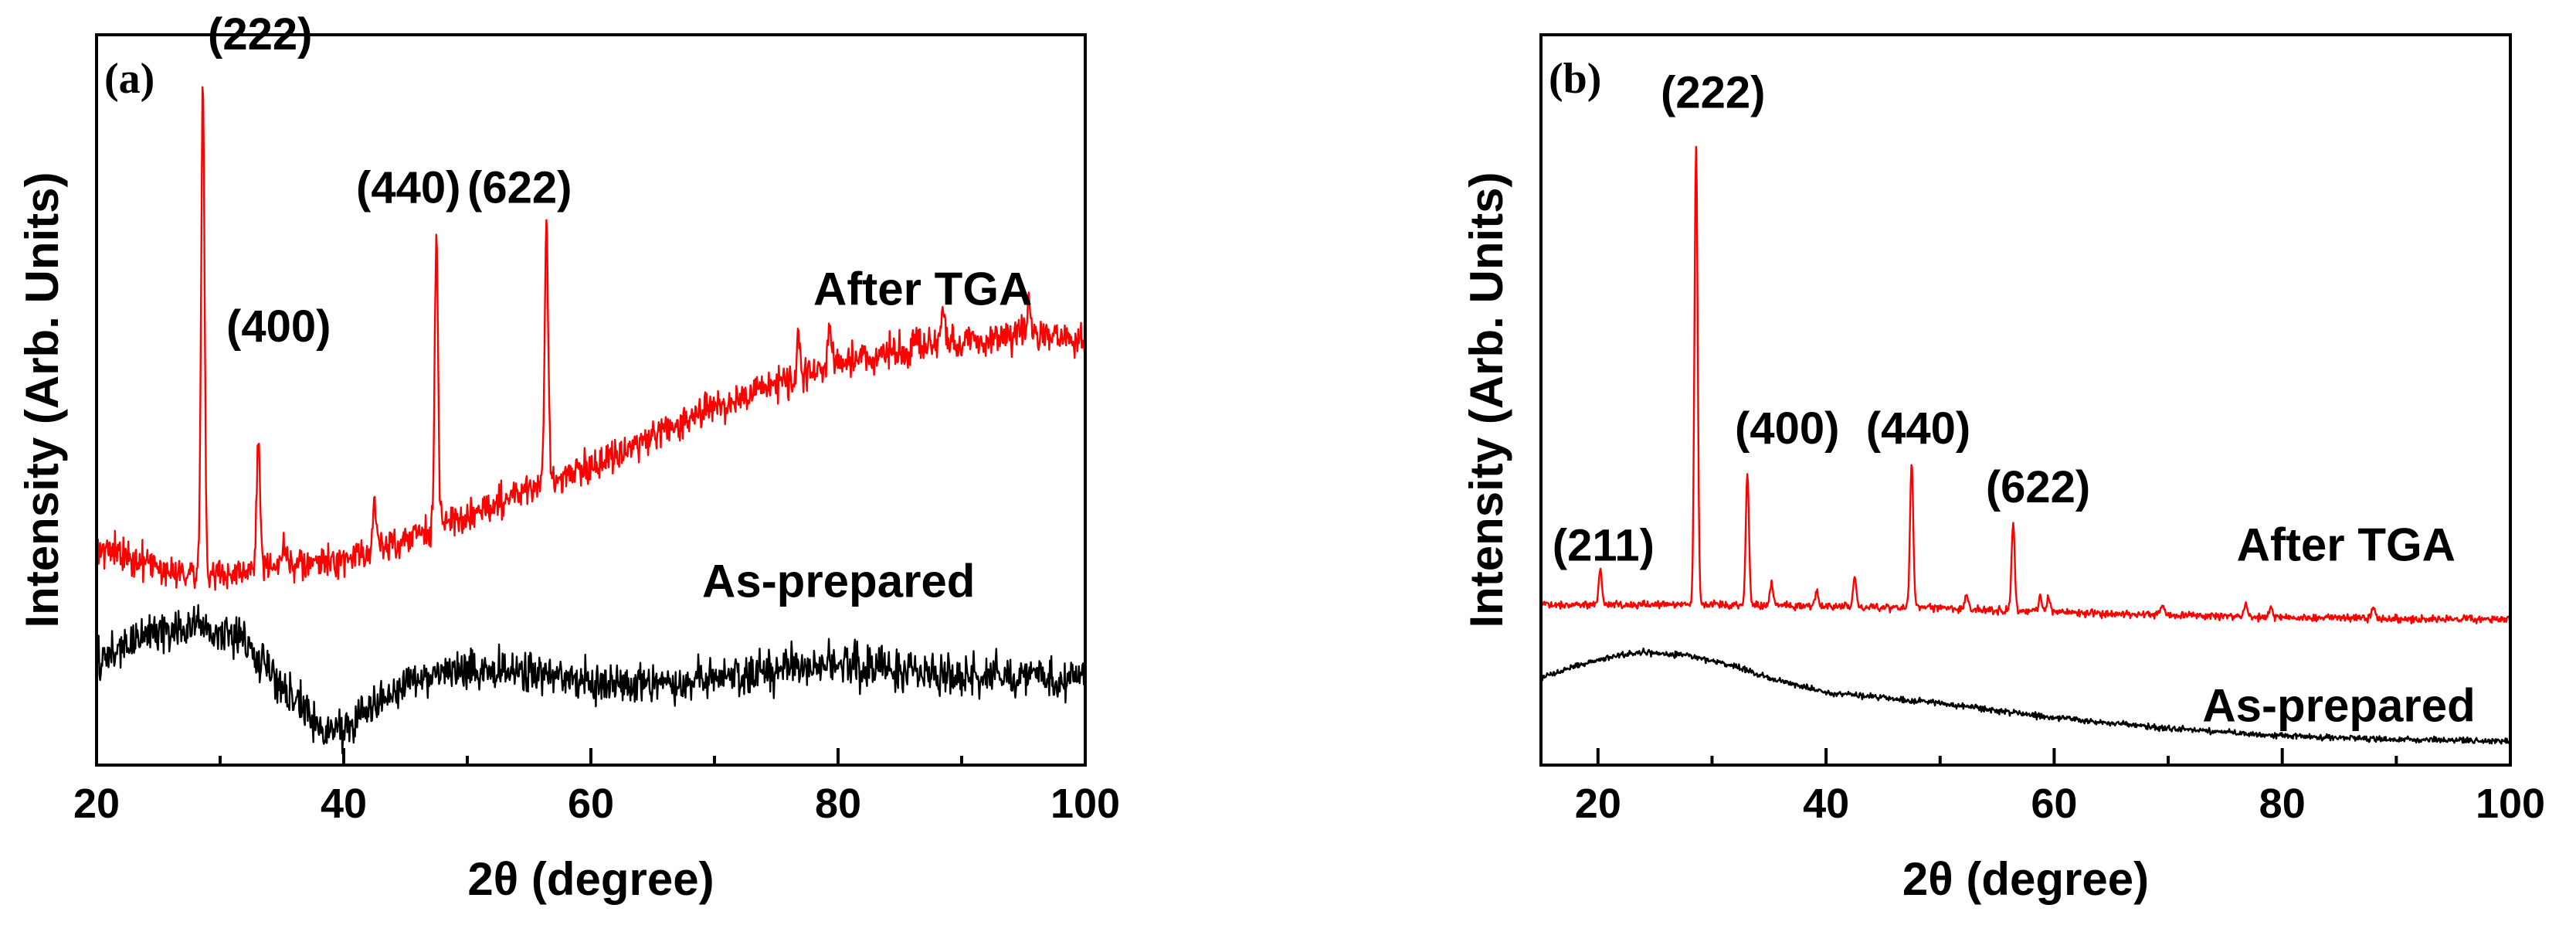 Image resolution: width=2576 pixels, height=932 pixels. I want to click on panel-label: (a), so click(129, 79).